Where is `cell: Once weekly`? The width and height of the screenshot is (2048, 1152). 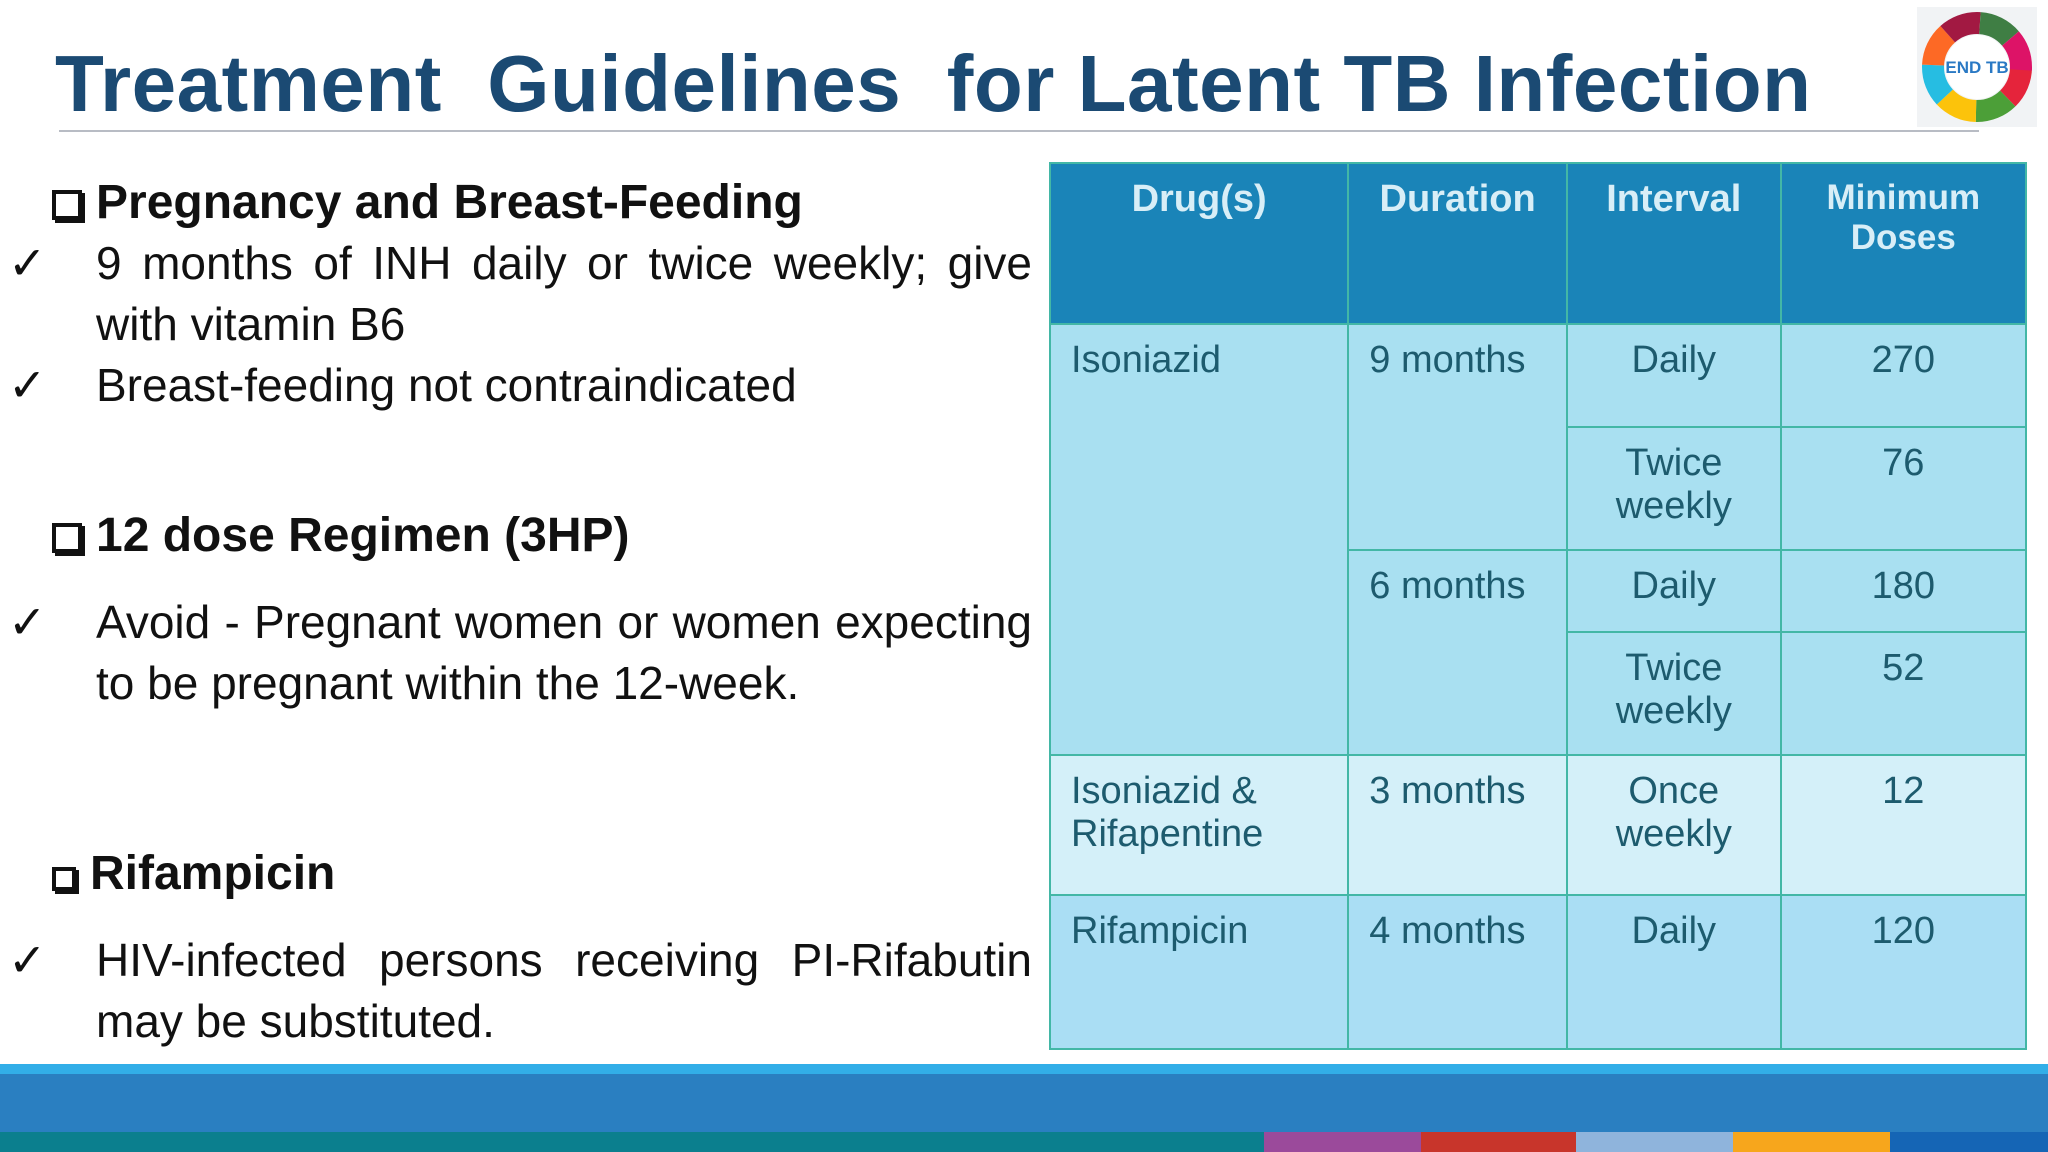 cell: Once weekly is located at coordinates (1674, 825).